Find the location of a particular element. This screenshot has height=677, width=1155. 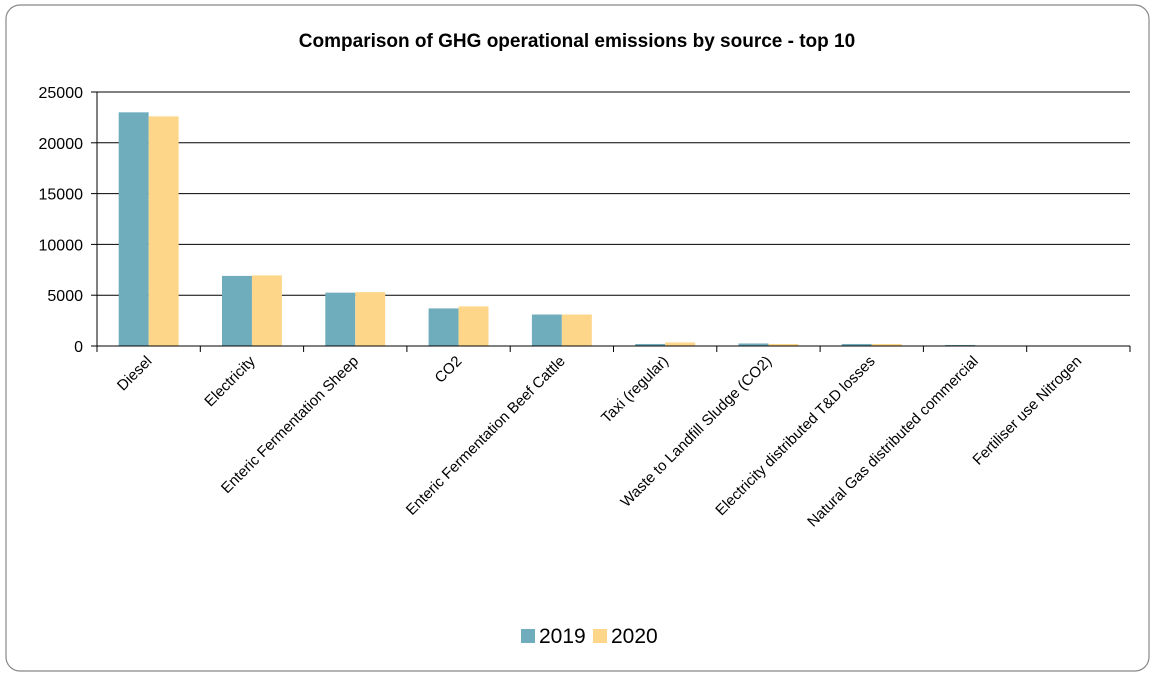

y-tick-label: 10000 is located at coordinates (61, 245).